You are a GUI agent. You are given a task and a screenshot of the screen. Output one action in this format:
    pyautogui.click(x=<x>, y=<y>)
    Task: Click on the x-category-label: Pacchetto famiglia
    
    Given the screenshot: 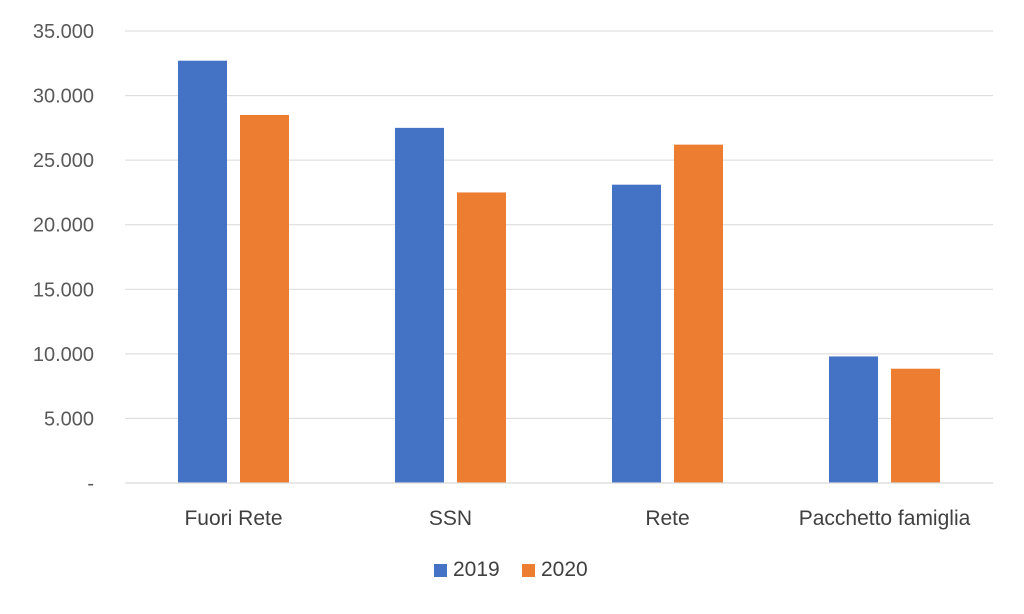 What is the action you would take?
    pyautogui.click(x=885, y=518)
    